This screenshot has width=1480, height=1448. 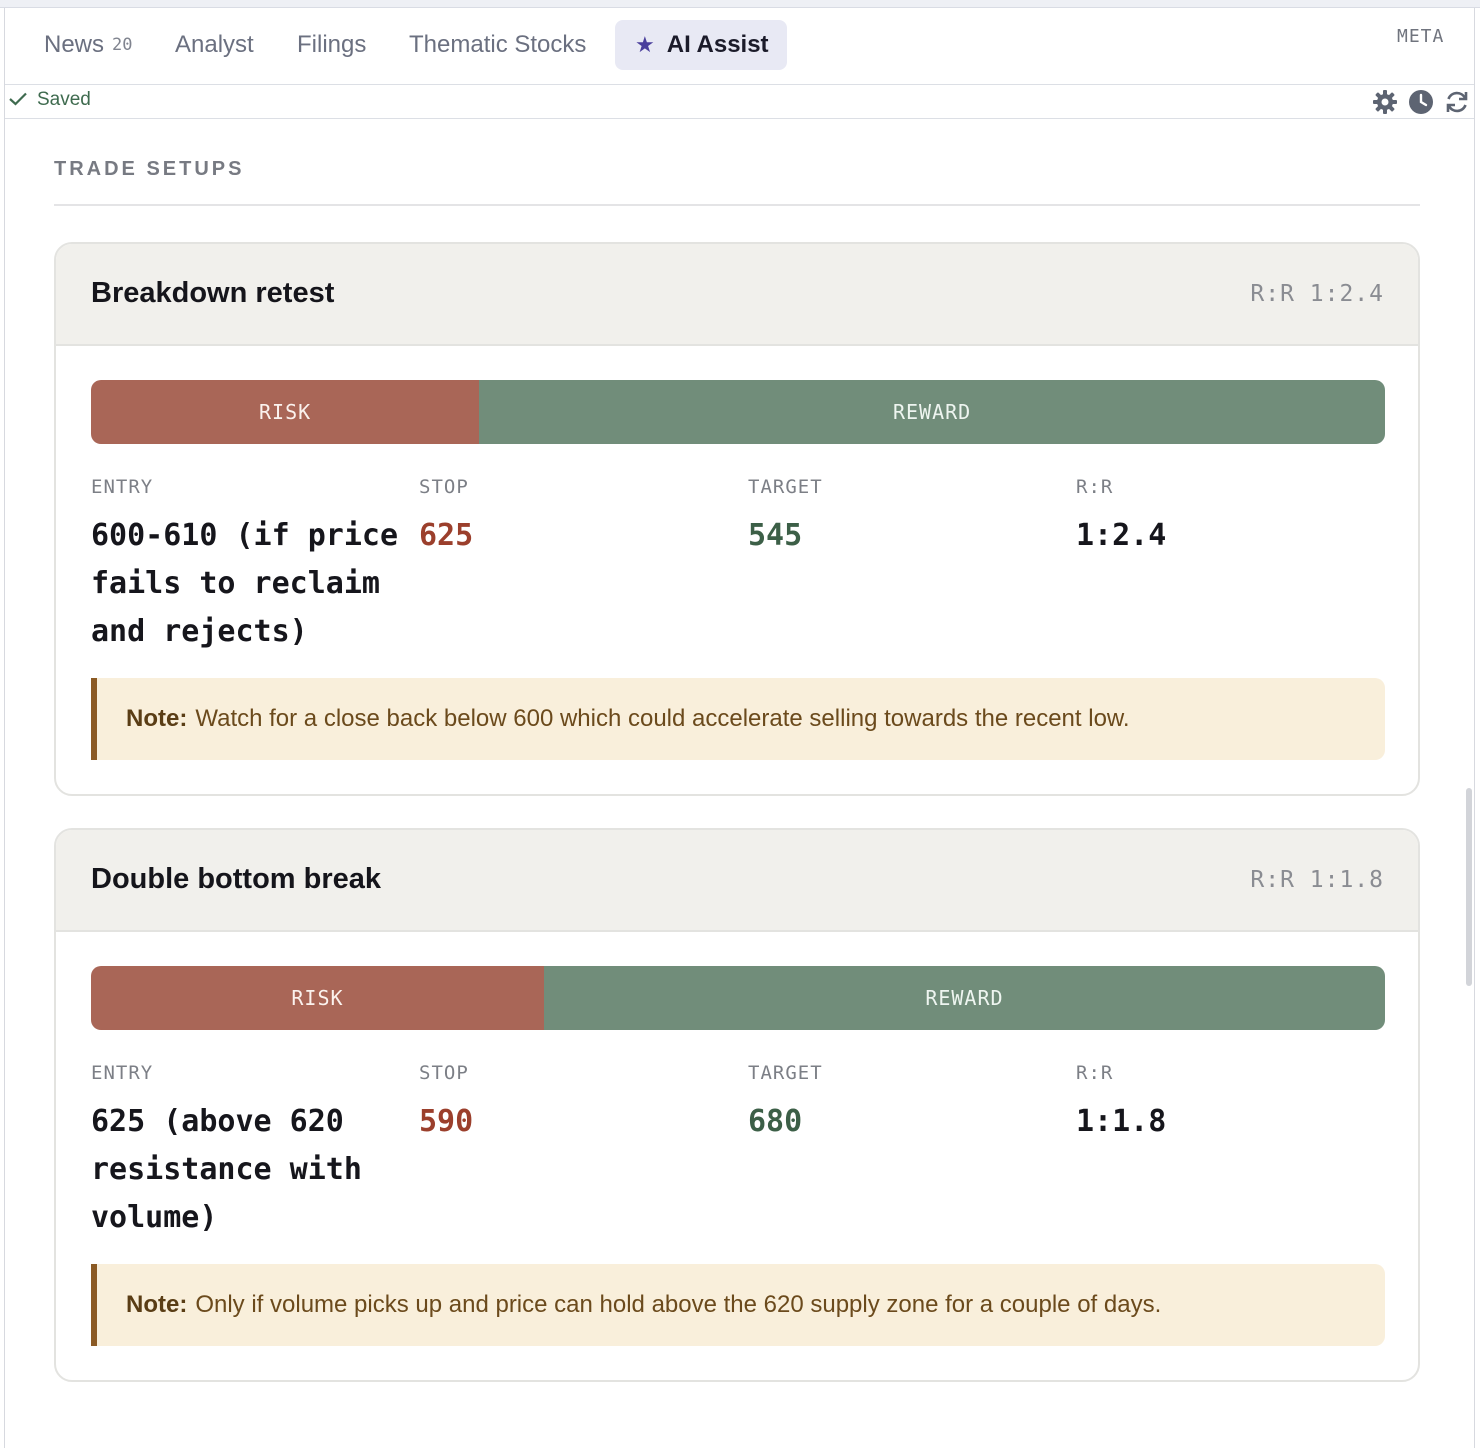 What do you see at coordinates (74, 44) in the screenshot?
I see `tab-news-label: News` at bounding box center [74, 44].